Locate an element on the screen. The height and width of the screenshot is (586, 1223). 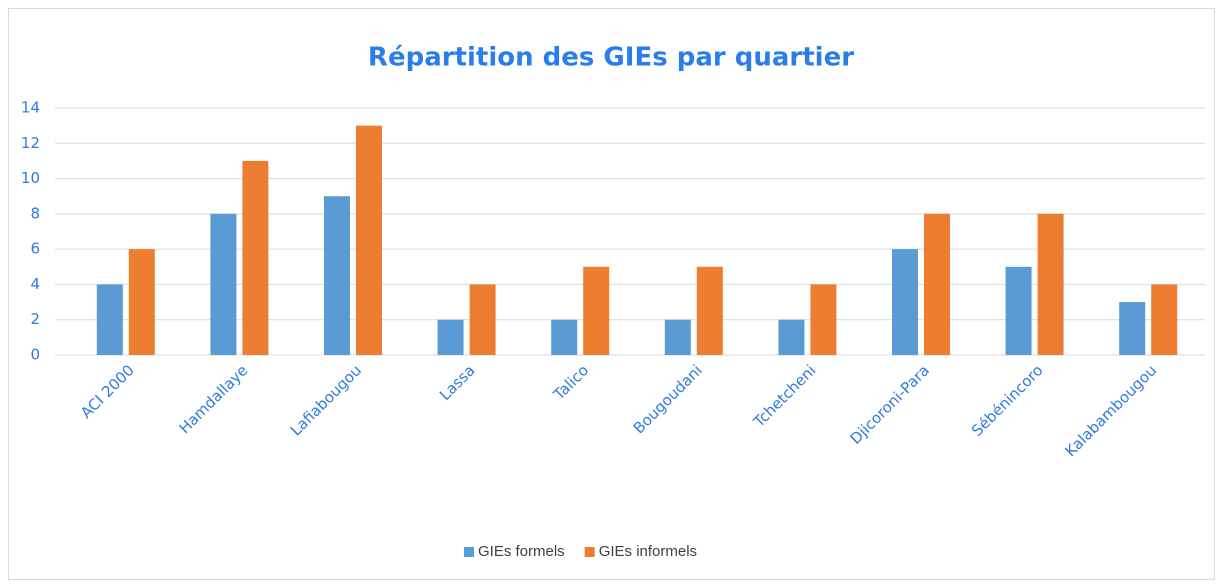
y-tick-label: 6 is located at coordinates (35, 249).